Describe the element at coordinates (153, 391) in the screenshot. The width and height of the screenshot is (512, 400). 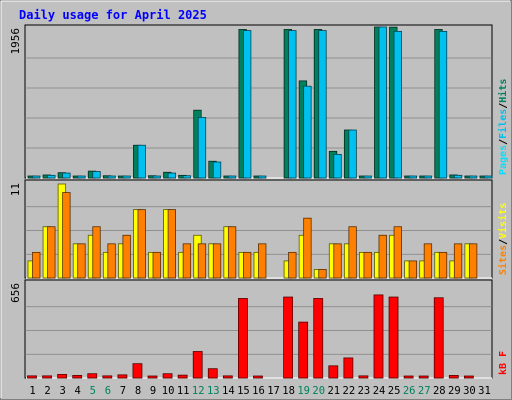
I see `x-tick-label-day-9: 9` at that location.